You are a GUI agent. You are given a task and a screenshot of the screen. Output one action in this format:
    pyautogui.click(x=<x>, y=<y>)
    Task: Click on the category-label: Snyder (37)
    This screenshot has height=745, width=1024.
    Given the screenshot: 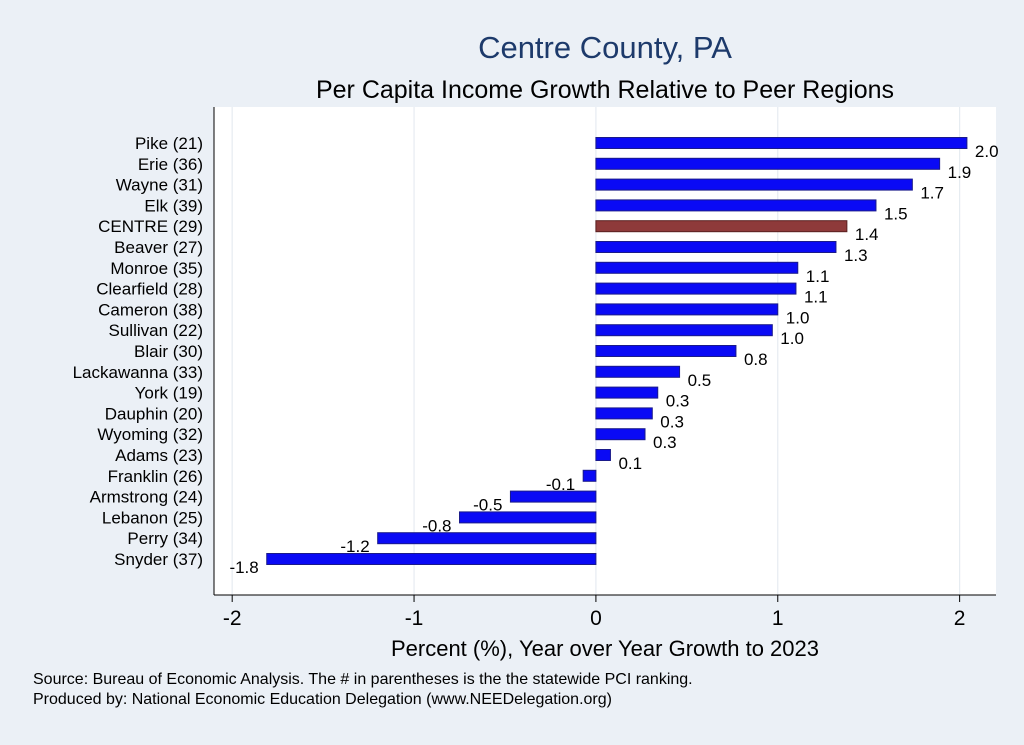 What is the action you would take?
    pyautogui.click(x=158, y=559)
    